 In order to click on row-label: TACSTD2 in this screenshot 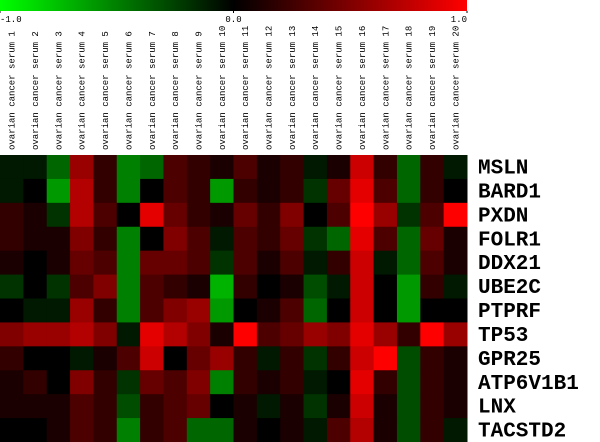, I will do `click(522, 431)`.